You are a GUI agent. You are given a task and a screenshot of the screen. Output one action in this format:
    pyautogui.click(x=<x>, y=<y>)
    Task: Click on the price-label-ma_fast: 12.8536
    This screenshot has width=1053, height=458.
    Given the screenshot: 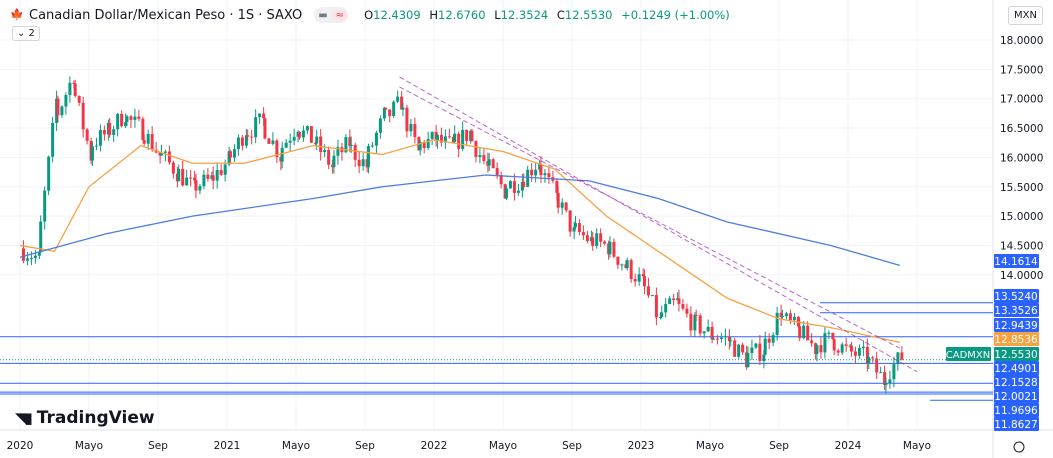 What is the action you would take?
    pyautogui.click(x=1016, y=339)
    